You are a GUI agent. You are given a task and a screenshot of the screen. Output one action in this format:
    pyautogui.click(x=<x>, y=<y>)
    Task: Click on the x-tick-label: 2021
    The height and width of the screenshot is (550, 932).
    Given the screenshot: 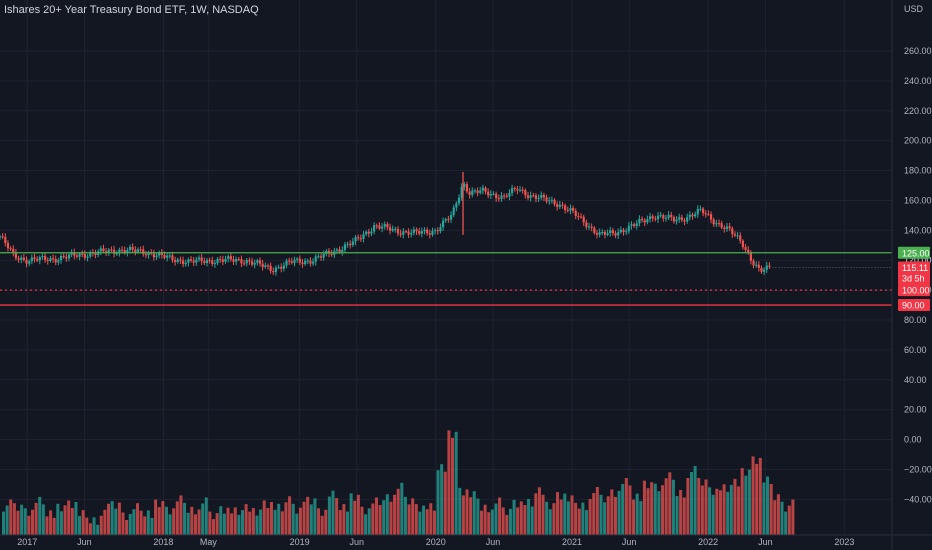 What is the action you would take?
    pyautogui.click(x=572, y=542)
    